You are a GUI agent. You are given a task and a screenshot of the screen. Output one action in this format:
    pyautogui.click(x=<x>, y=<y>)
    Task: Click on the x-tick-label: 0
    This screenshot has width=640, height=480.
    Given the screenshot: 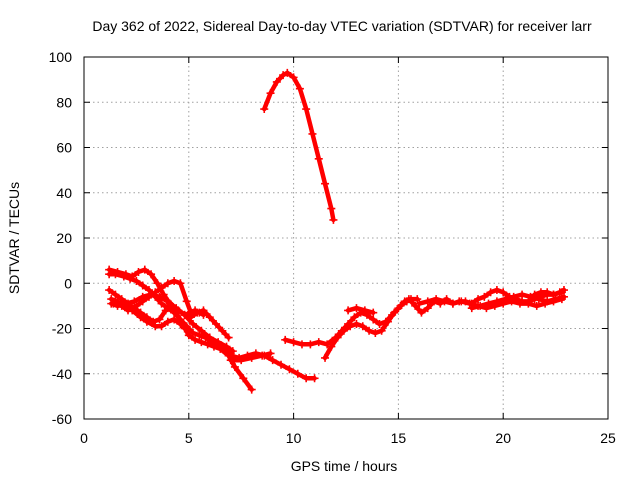 What is the action you would take?
    pyautogui.click(x=84, y=438)
    